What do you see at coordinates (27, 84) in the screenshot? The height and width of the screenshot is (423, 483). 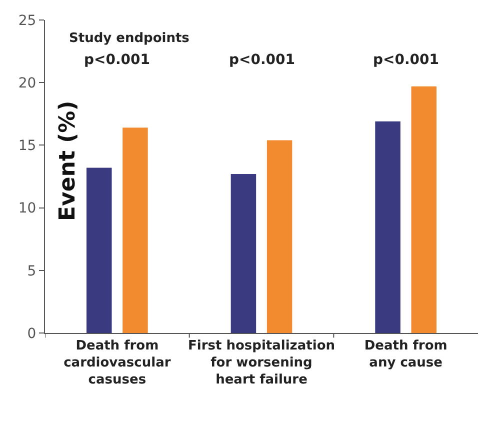 I see `y-tick-label: 20` at bounding box center [27, 84].